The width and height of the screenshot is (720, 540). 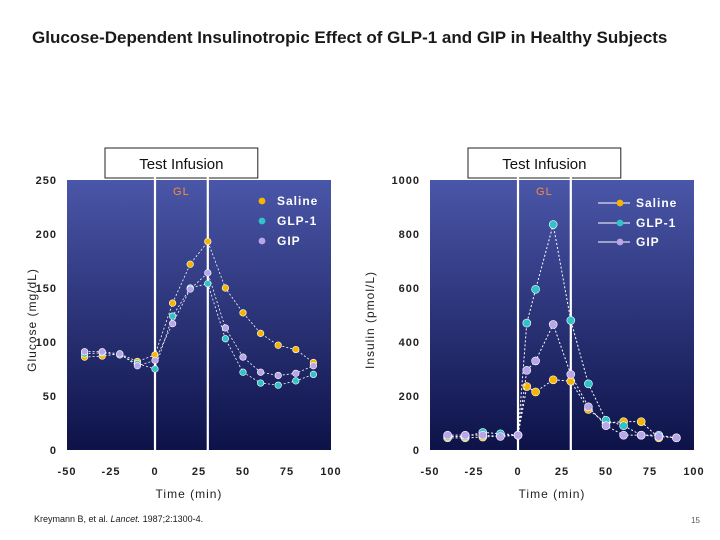 What do you see at coordinates (409, 235) in the screenshot?
I see `y-tick-label: 800` at bounding box center [409, 235].